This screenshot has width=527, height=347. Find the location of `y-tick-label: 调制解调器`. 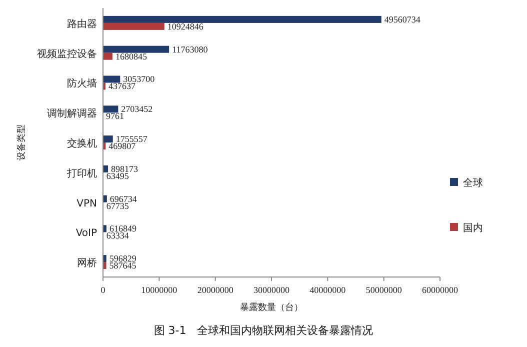

y-tick-label: 调制解调器 is located at coordinates (72, 114).